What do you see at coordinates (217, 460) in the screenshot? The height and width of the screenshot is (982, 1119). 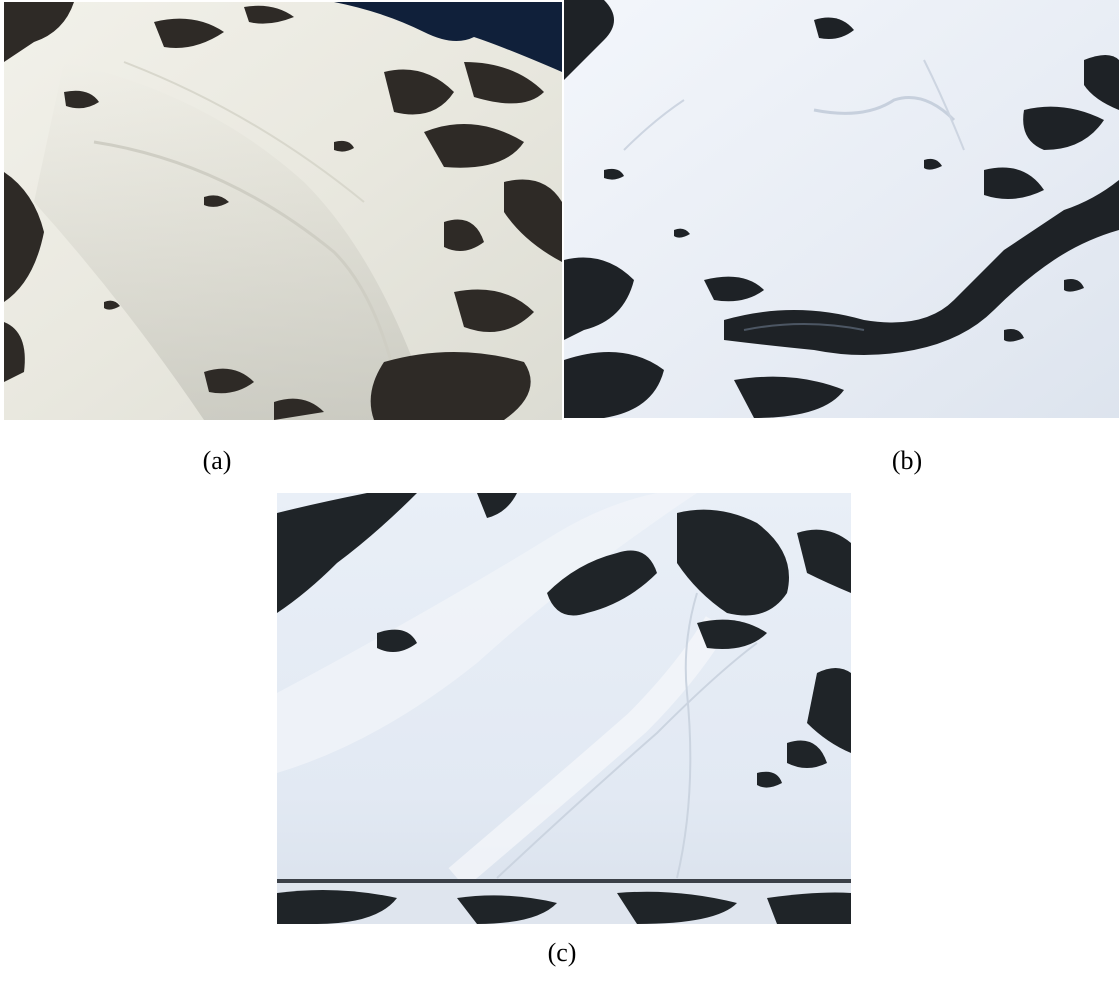 I see `panel-caption-a: (a)` at bounding box center [217, 460].